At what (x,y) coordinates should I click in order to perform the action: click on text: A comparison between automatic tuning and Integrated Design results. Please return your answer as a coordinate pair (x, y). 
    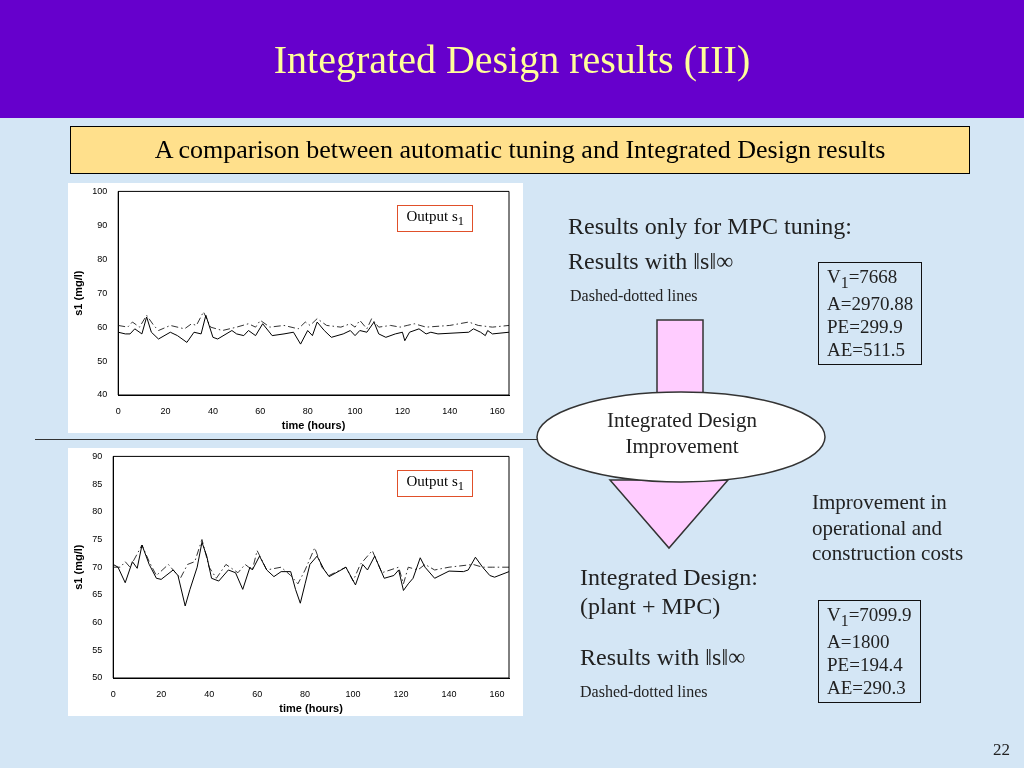
    Looking at the image, I should click on (520, 150).